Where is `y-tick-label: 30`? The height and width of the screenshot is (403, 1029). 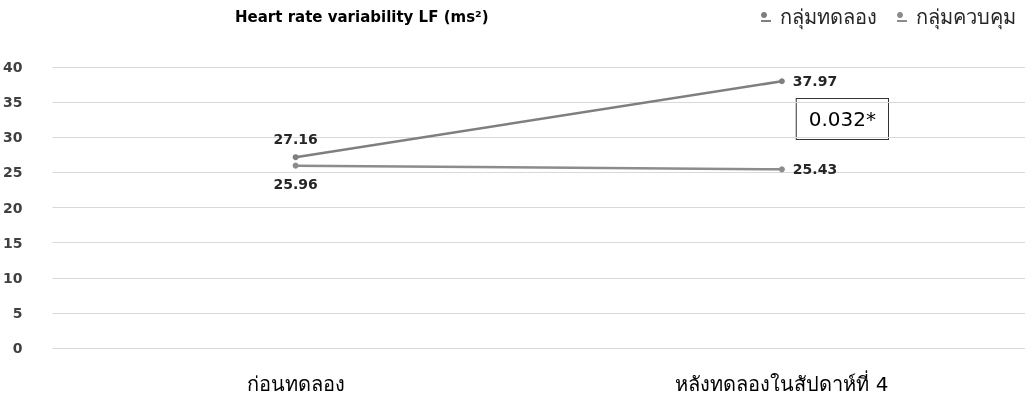
y-tick-label: 30 is located at coordinates (13, 137).